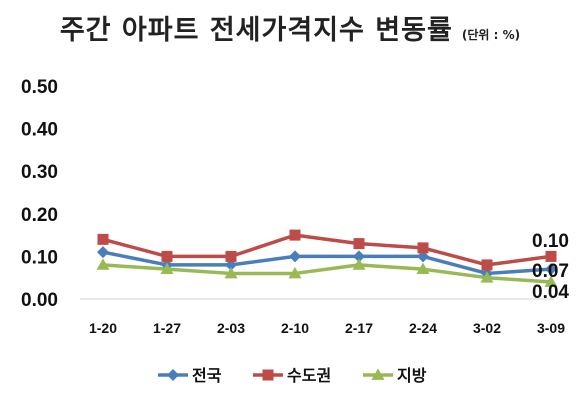 The width and height of the screenshot is (580, 400). What do you see at coordinates (103, 328) in the screenshot?
I see `x-tick-label: 1-20` at bounding box center [103, 328].